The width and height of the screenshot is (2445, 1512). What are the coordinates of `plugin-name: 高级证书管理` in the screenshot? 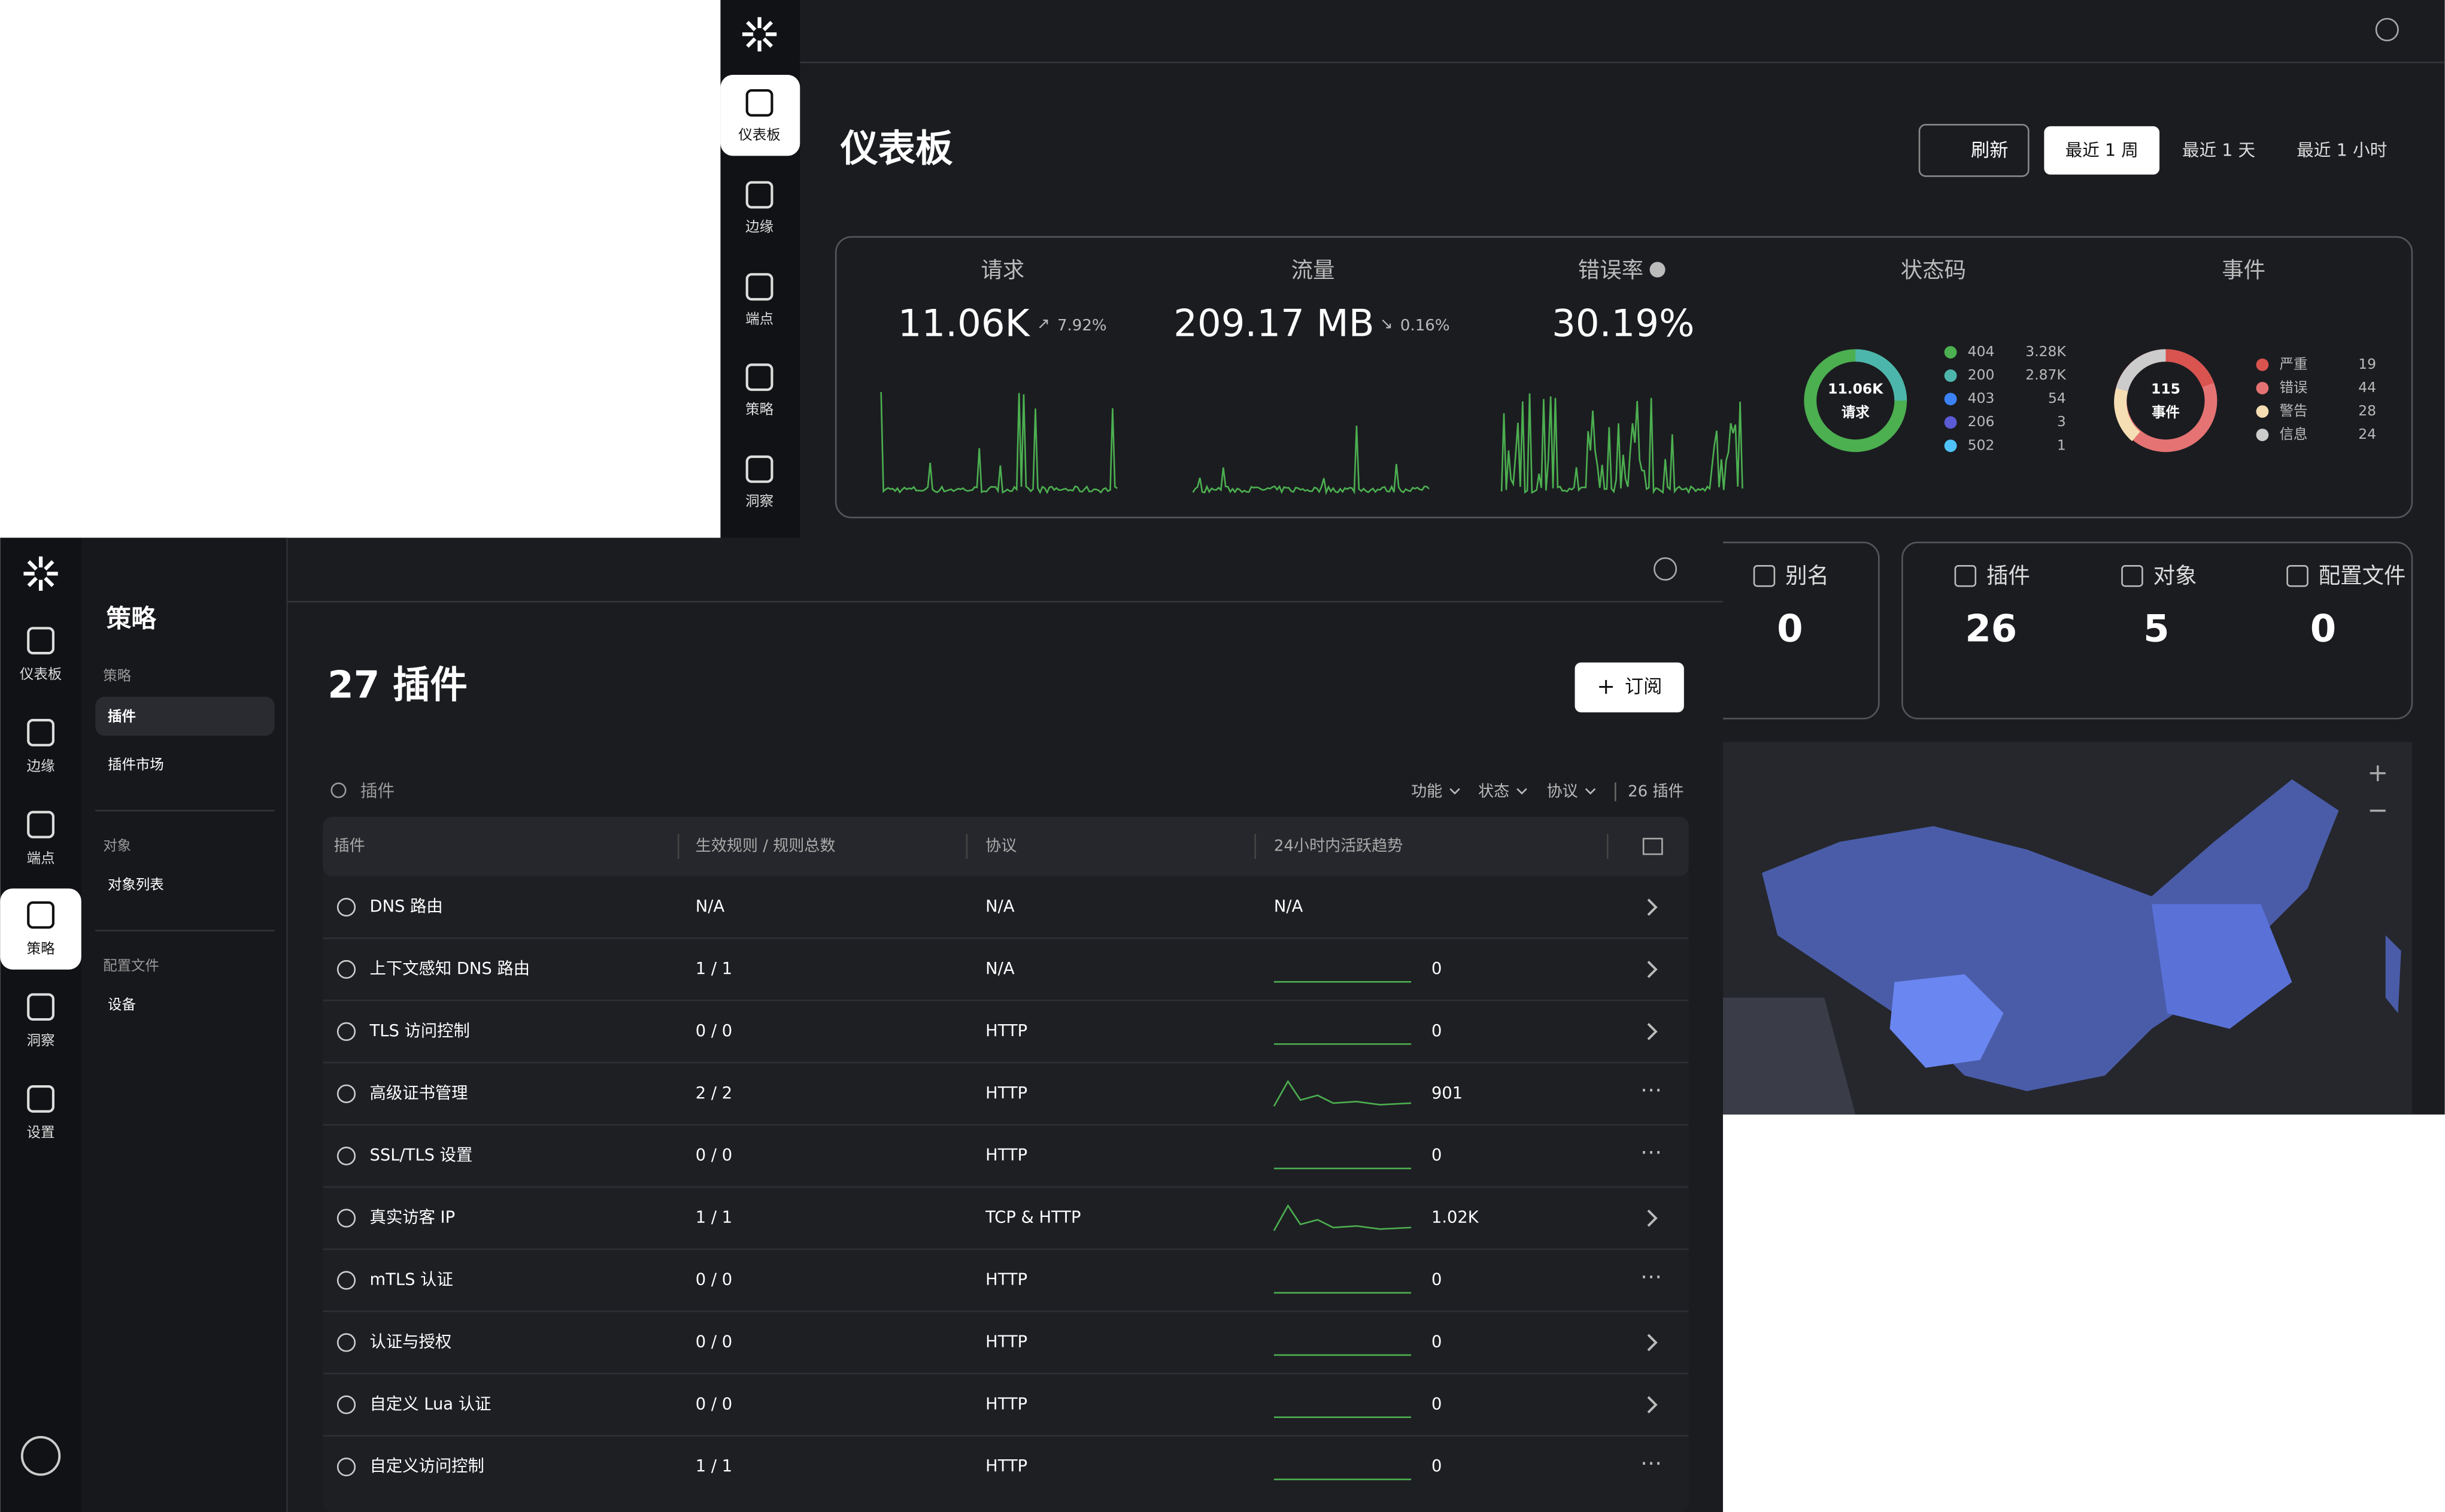 It's located at (419, 1093).